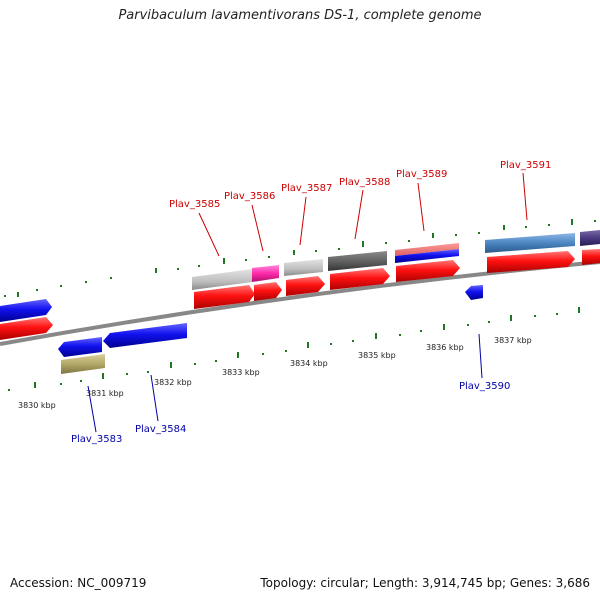 Image resolution: width=600 pixels, height=600 pixels. What do you see at coordinates (445, 347) in the screenshot?
I see `tick-label-3836: 3836 kbp` at bounding box center [445, 347].